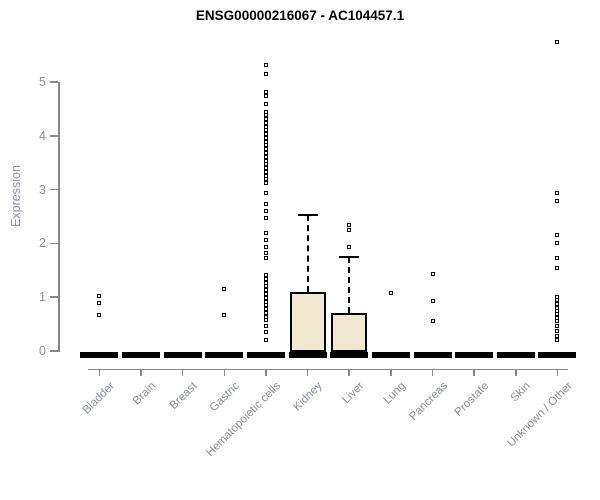 This screenshot has width=600, height=500. What do you see at coordinates (472, 399) in the screenshot?
I see `x-tick-label: Prostate` at bounding box center [472, 399].